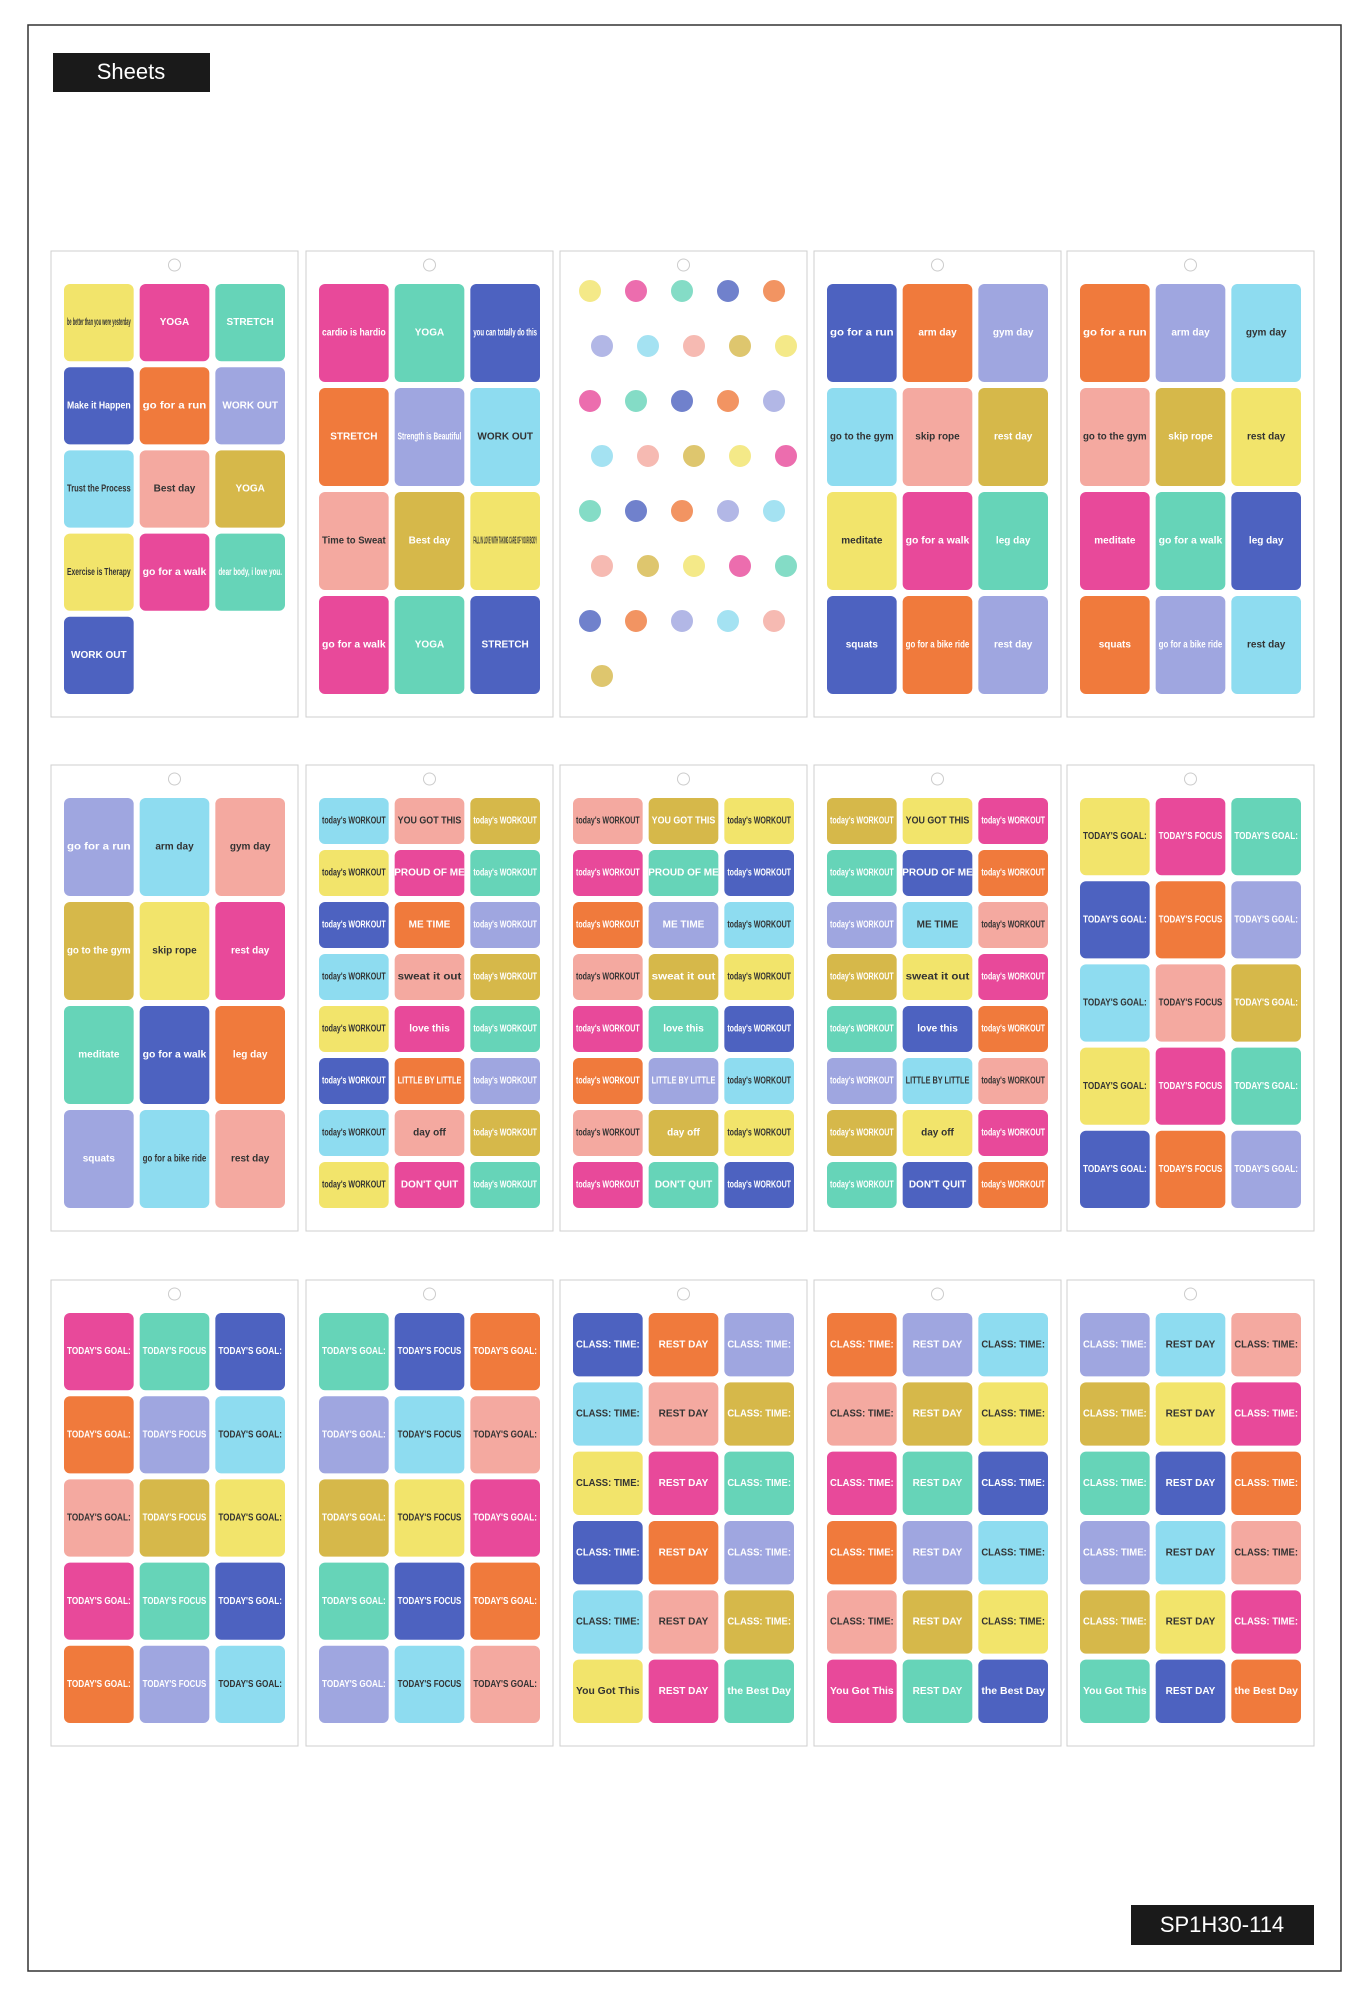  Describe the element at coordinates (1115, 1691) in the screenshot. I see `sticker-text: You Got This` at that location.